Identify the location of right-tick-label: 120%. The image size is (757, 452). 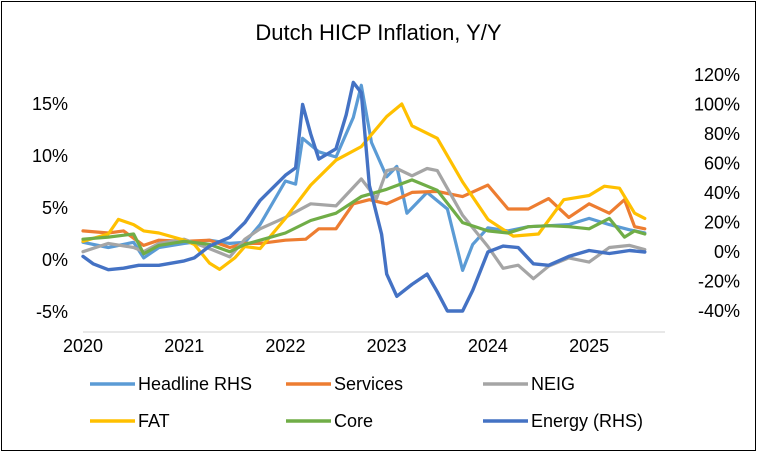
(717, 75).